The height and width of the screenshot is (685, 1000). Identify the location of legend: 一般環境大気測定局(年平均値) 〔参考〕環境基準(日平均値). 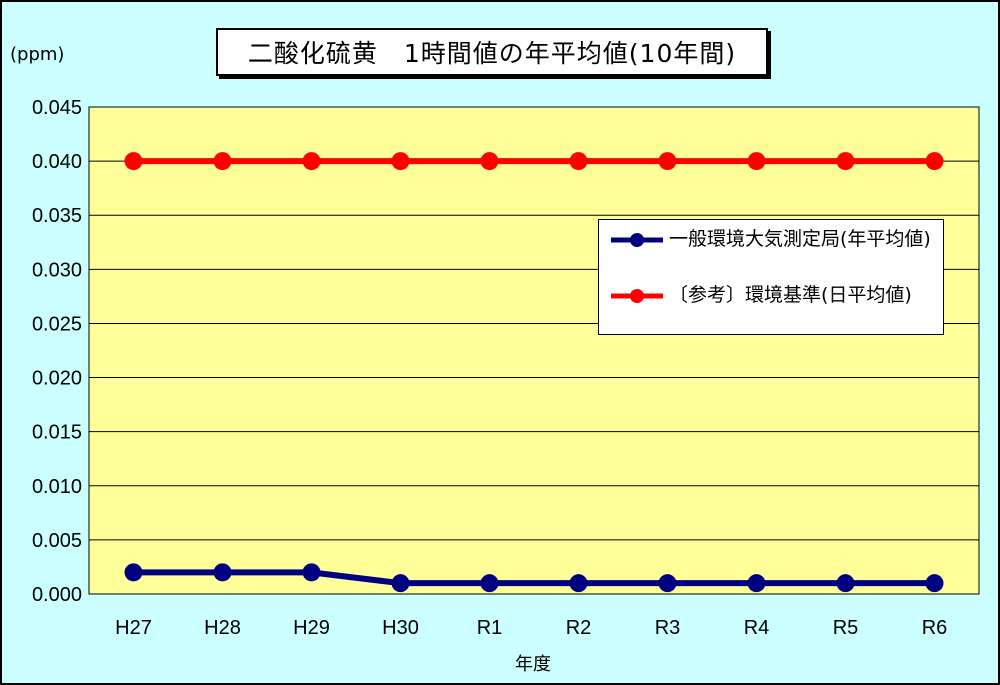
(771, 277).